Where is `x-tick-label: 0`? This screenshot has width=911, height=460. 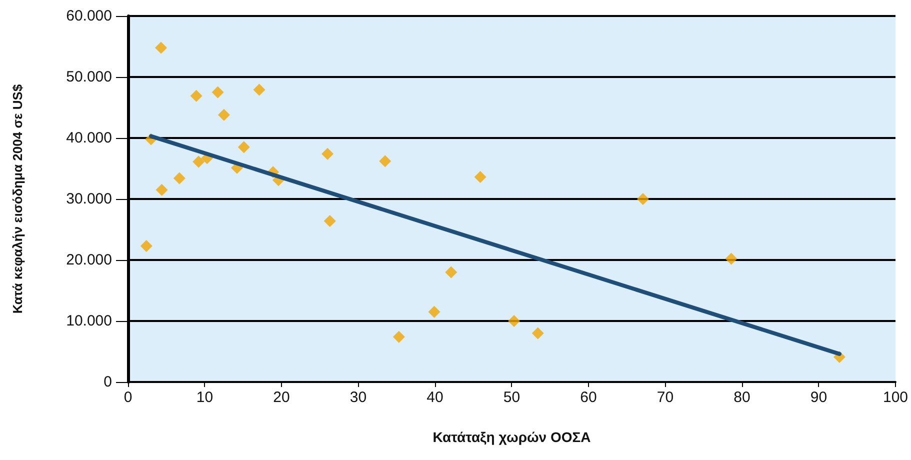
x-tick-label: 0 is located at coordinates (128, 397).